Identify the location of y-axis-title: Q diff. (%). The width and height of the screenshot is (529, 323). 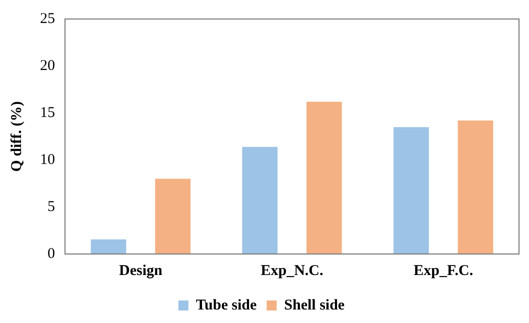
(16, 136).